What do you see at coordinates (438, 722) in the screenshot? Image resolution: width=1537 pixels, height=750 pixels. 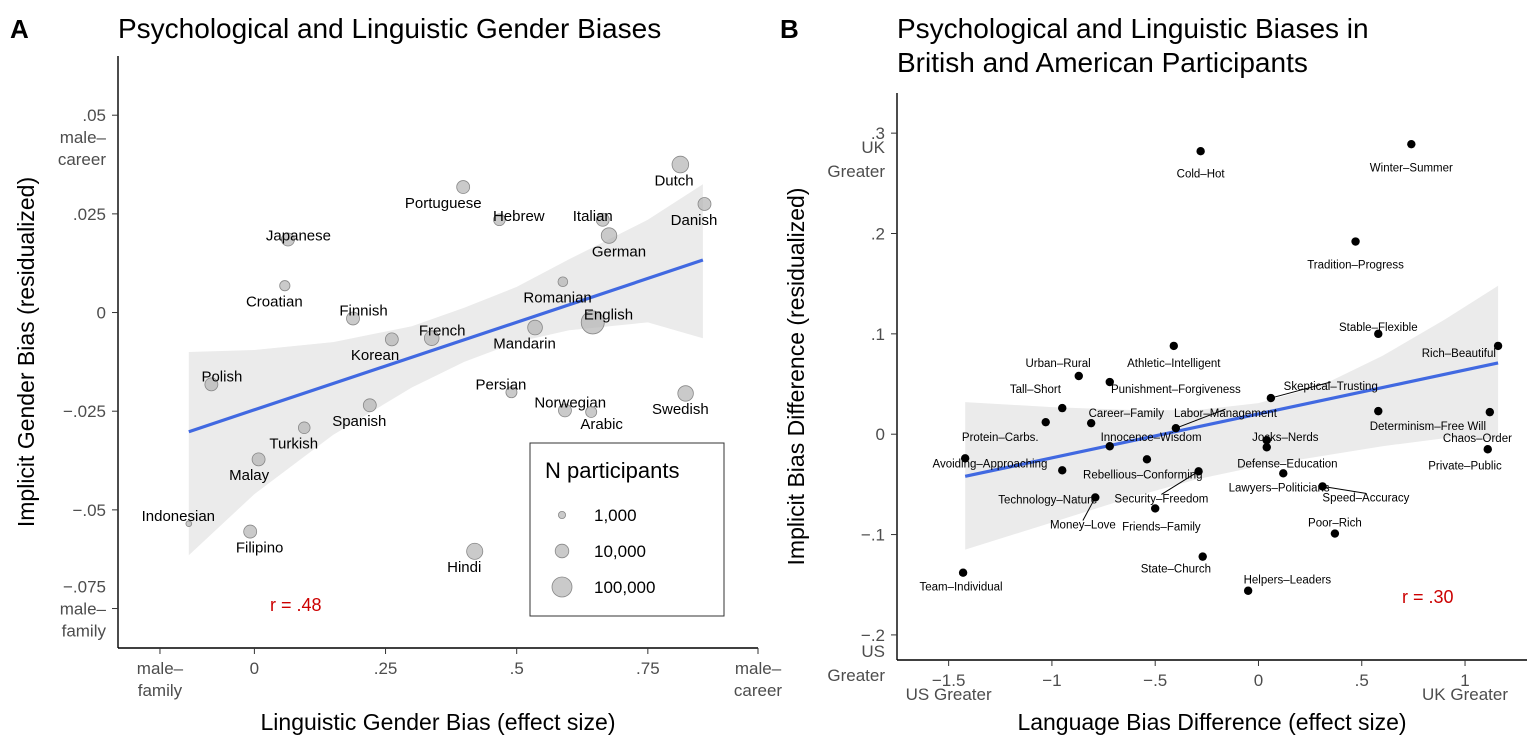 I see `x-axis-title: Linguistic Gender Bias (effect size)` at bounding box center [438, 722].